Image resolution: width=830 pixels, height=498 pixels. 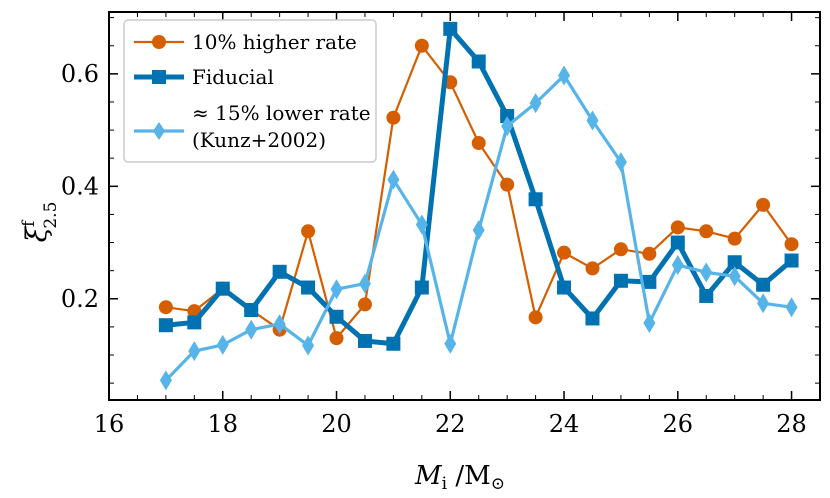 What do you see at coordinates (159, 131) in the screenshot?
I see `legend-marker-lower` at bounding box center [159, 131].